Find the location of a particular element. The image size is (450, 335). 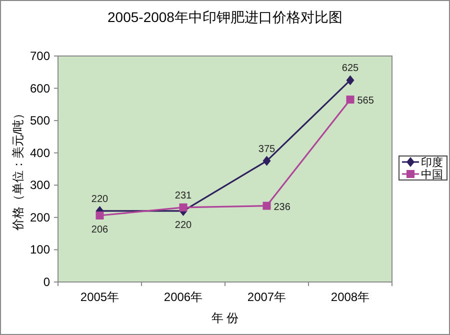

x-axis-title: 年 份 is located at coordinates (225, 318).